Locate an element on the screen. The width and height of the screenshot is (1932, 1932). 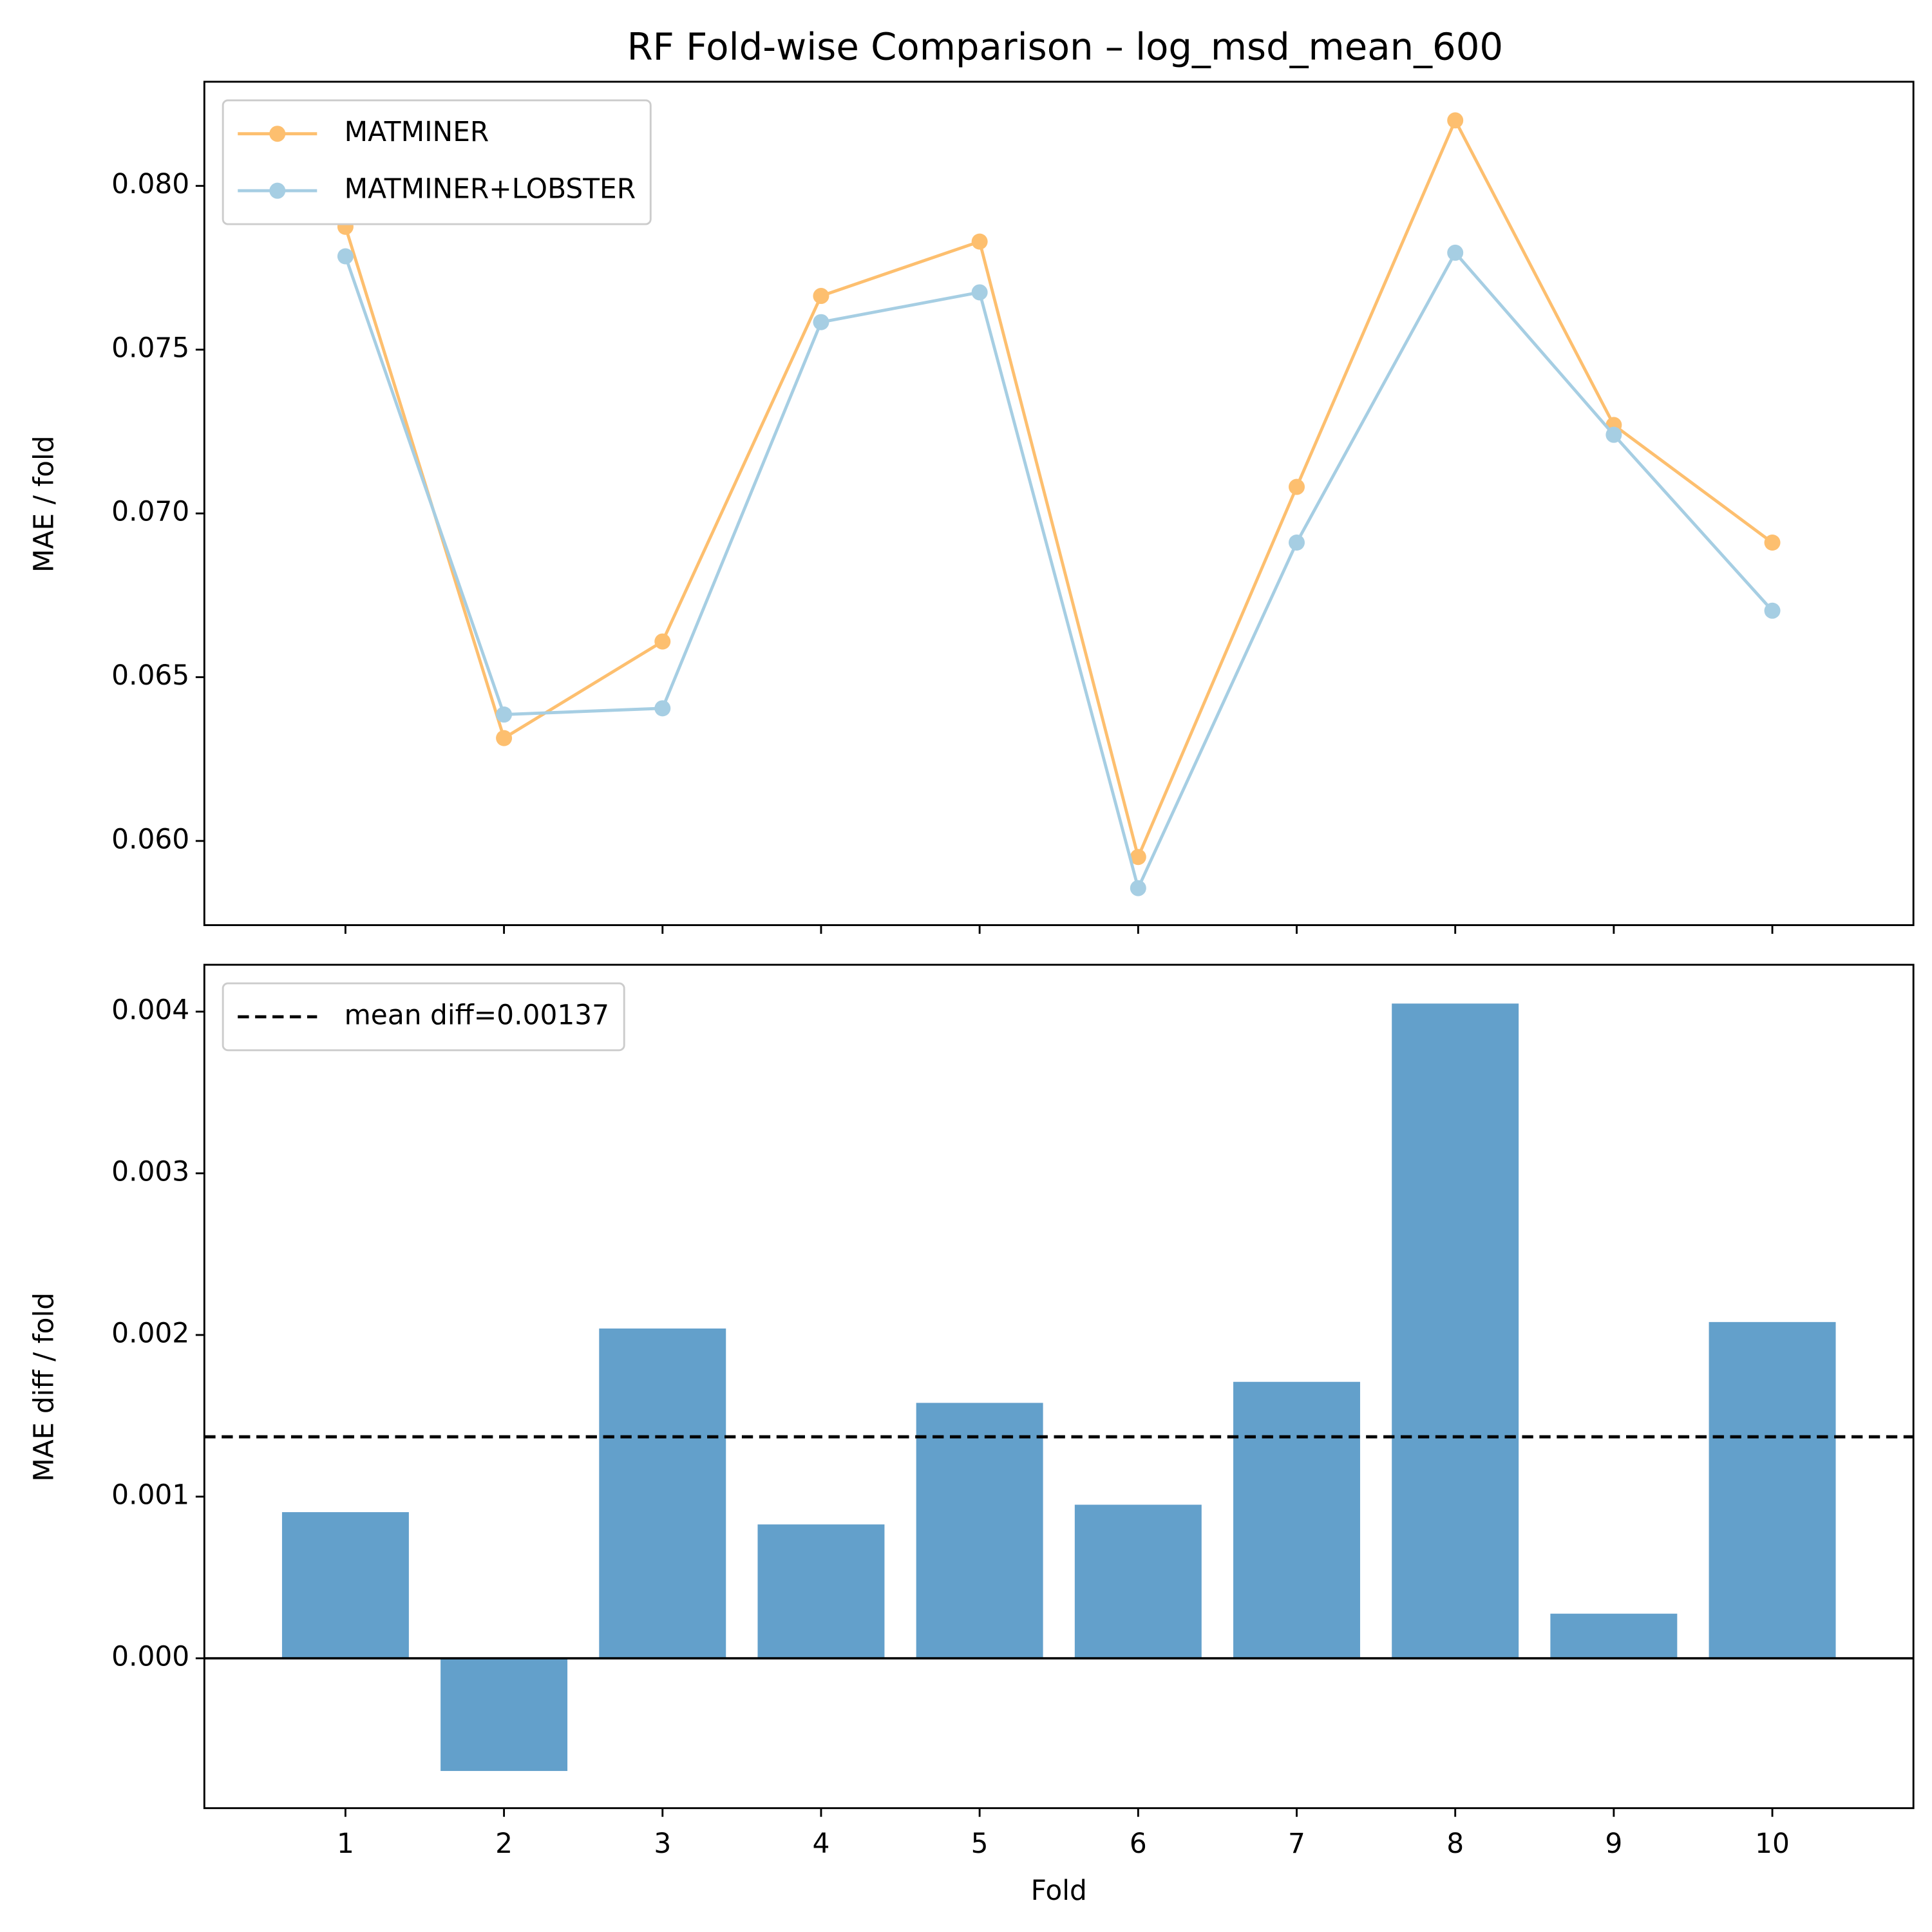
y-tick-label: 0.080 is located at coordinates (150, 184).